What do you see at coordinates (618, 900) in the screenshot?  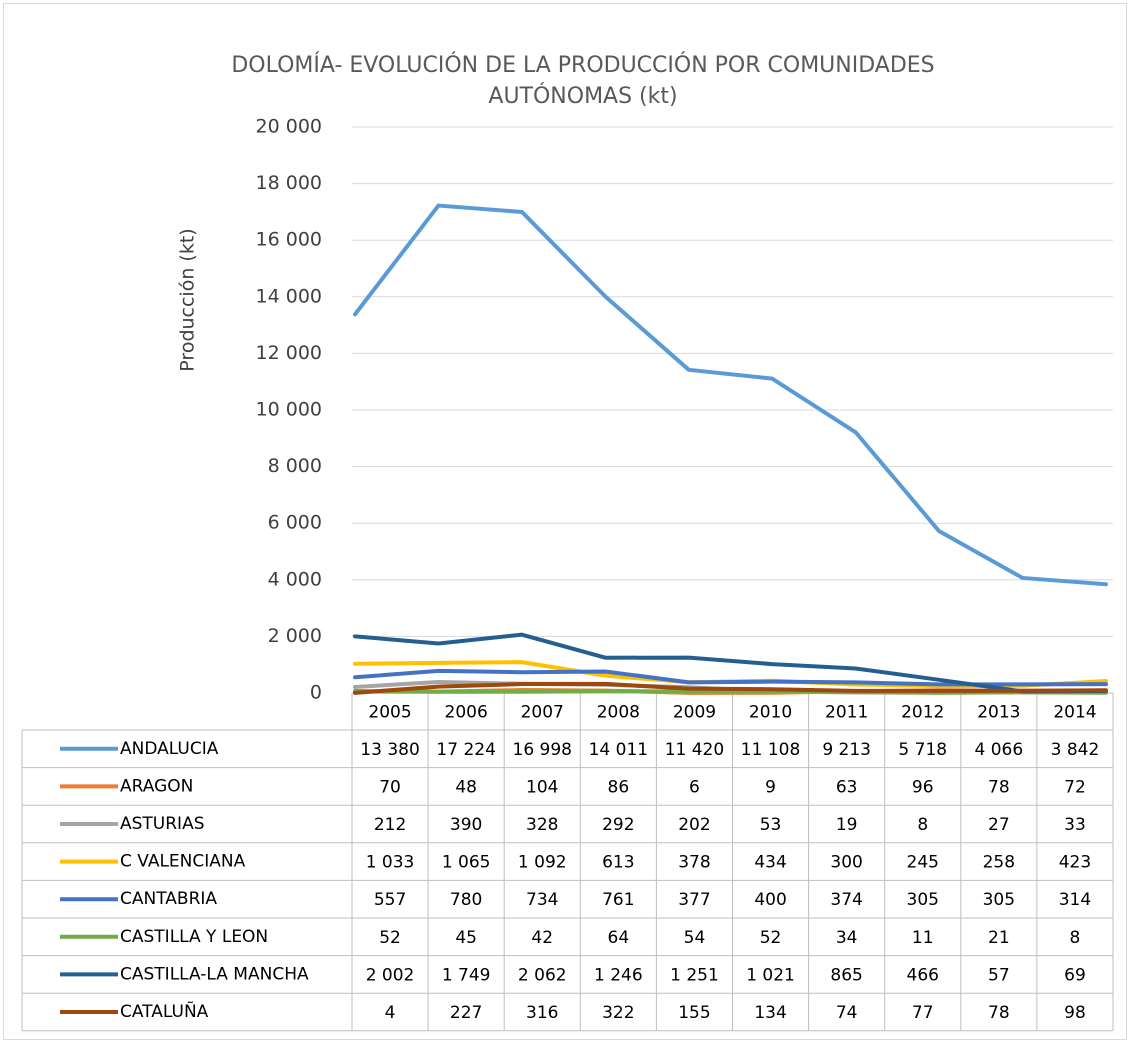 I see `table-value: 761` at bounding box center [618, 900].